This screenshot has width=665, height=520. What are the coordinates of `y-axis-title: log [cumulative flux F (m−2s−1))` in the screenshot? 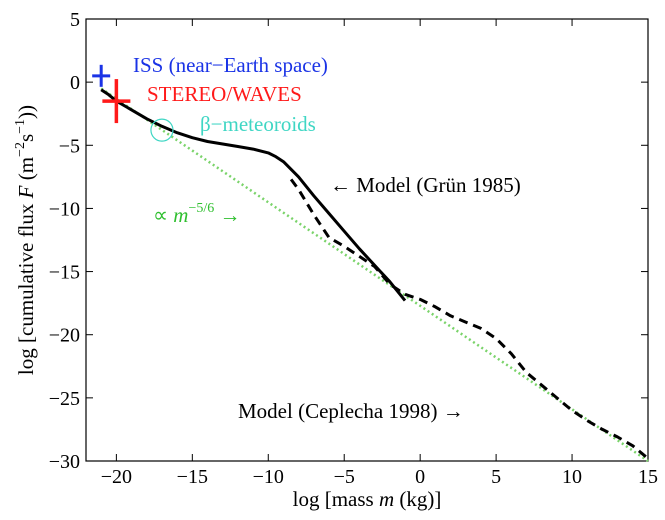 It's located at (25, 240).